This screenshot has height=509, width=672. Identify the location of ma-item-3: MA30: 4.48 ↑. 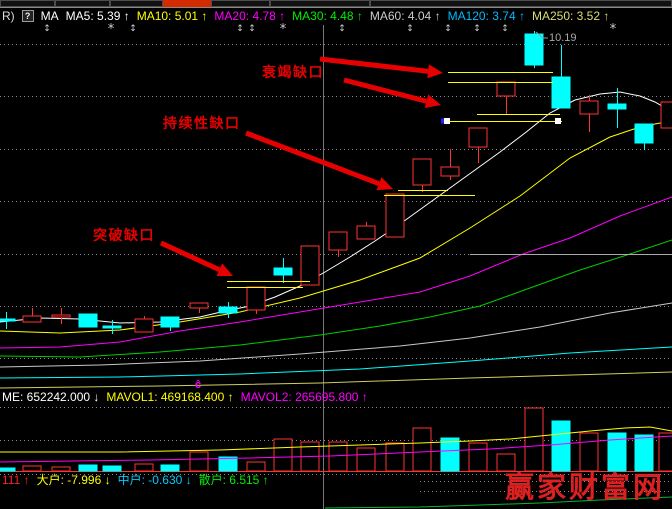
(327, 16).